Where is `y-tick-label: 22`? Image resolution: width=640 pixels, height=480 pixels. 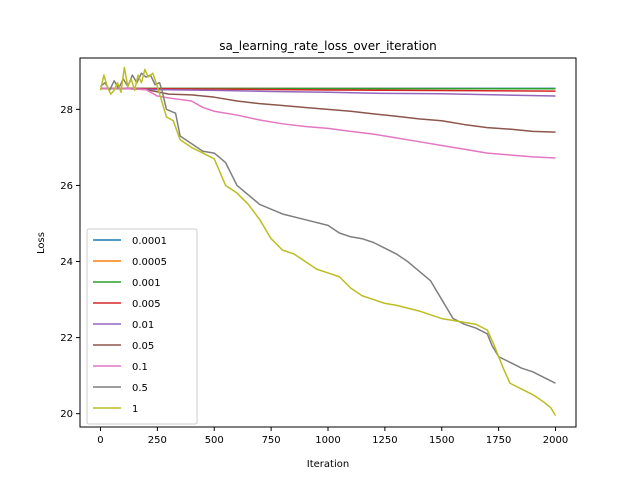
y-tick-label: 22 is located at coordinates (66, 338).